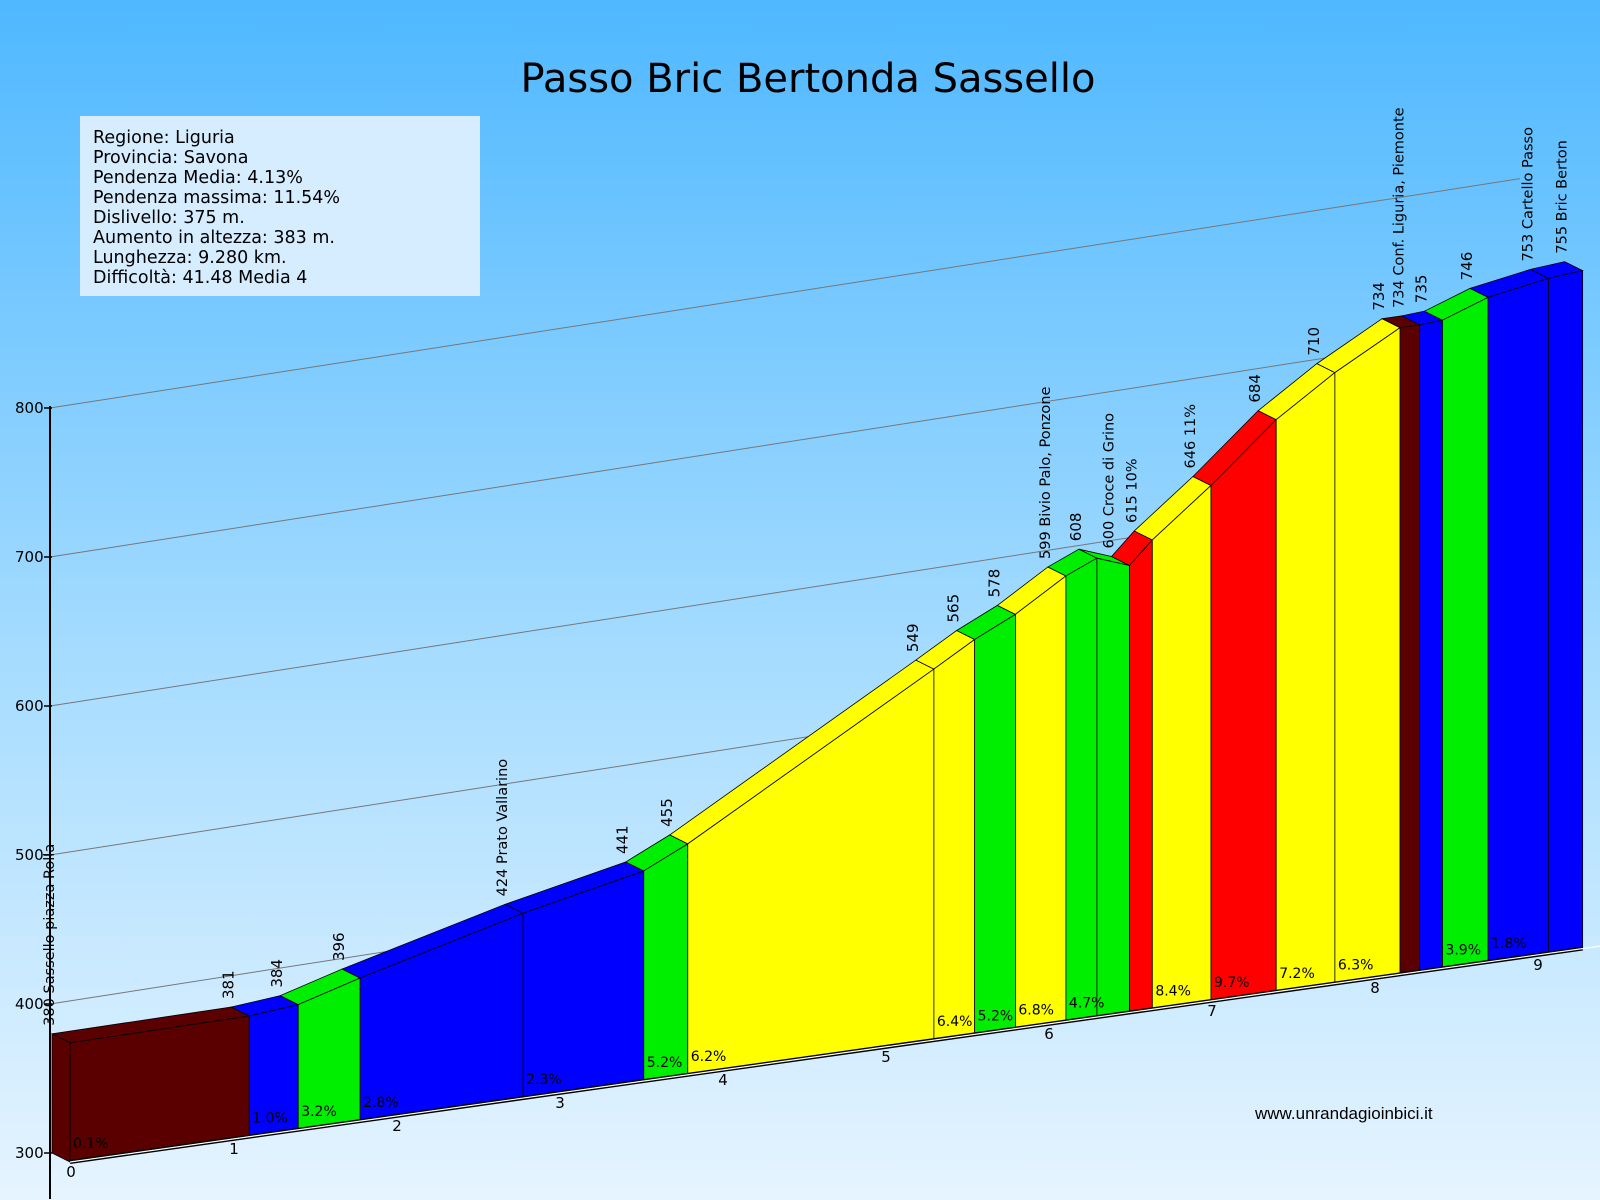 Image resolution: width=1600 pixels, height=1200 pixels. What do you see at coordinates (270, 1119) in the screenshot?
I see `grade-label: 1.0%` at bounding box center [270, 1119].